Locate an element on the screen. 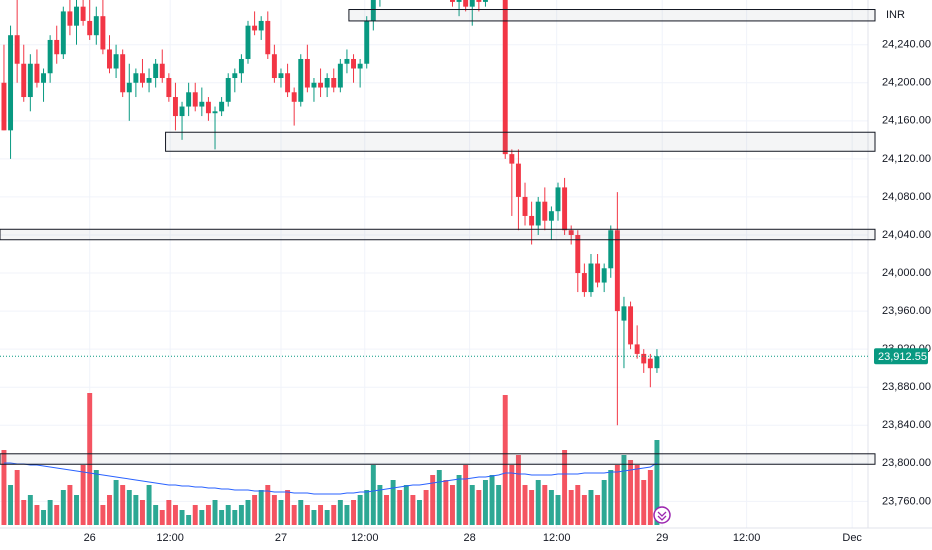 The width and height of the screenshot is (932, 550). currency: INR is located at coordinates (895, 15).